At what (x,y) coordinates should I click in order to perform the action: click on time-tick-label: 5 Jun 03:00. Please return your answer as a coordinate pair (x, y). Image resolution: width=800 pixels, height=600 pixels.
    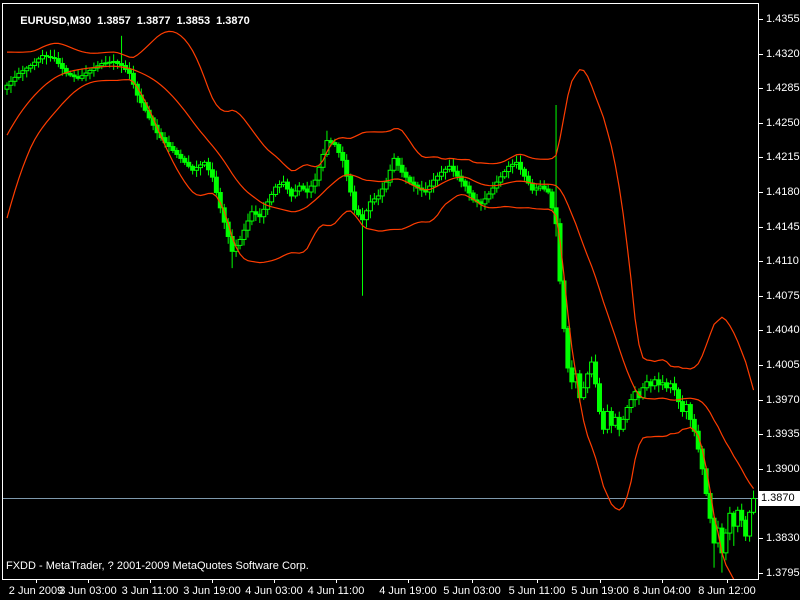
    Looking at the image, I should click on (472, 591).